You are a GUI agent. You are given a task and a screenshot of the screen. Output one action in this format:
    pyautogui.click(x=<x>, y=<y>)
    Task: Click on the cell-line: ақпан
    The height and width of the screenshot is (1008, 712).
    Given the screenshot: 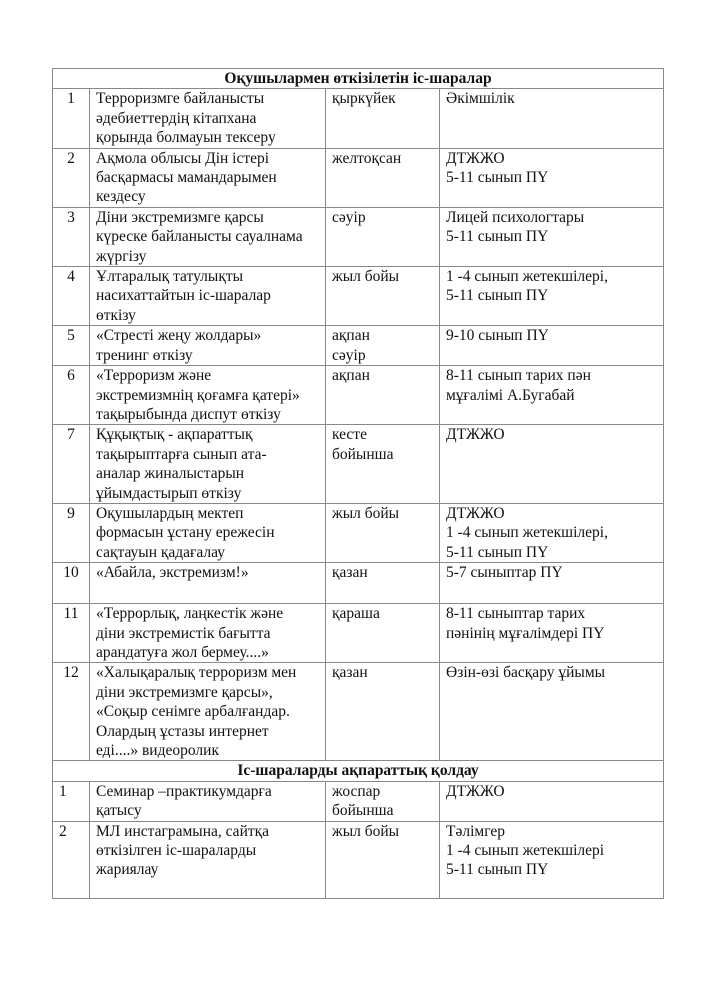 What is the action you would take?
    pyautogui.click(x=351, y=336)
    